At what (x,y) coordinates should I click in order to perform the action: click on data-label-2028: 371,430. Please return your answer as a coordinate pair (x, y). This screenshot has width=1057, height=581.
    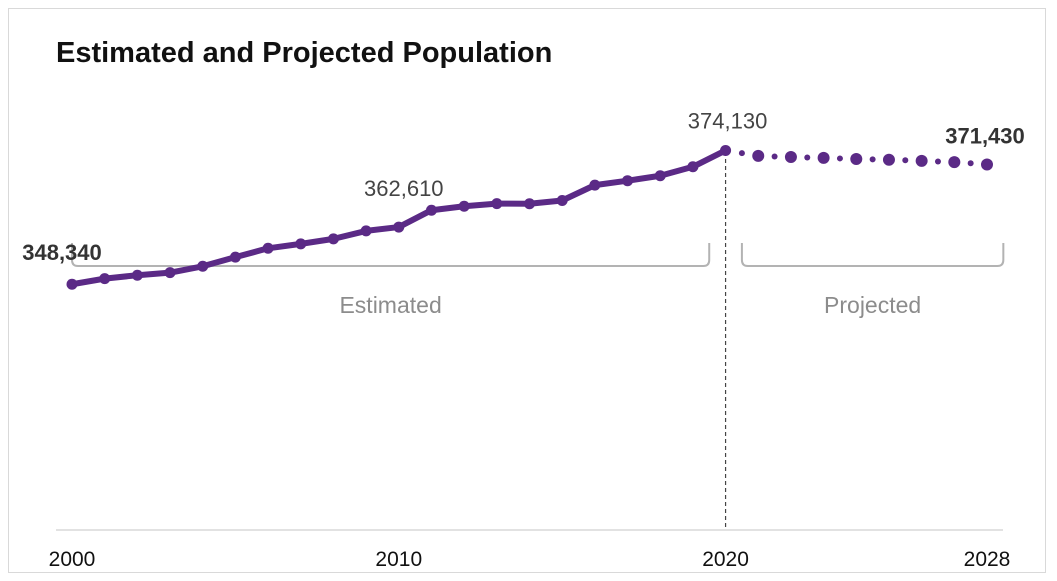
    Looking at the image, I should click on (985, 135).